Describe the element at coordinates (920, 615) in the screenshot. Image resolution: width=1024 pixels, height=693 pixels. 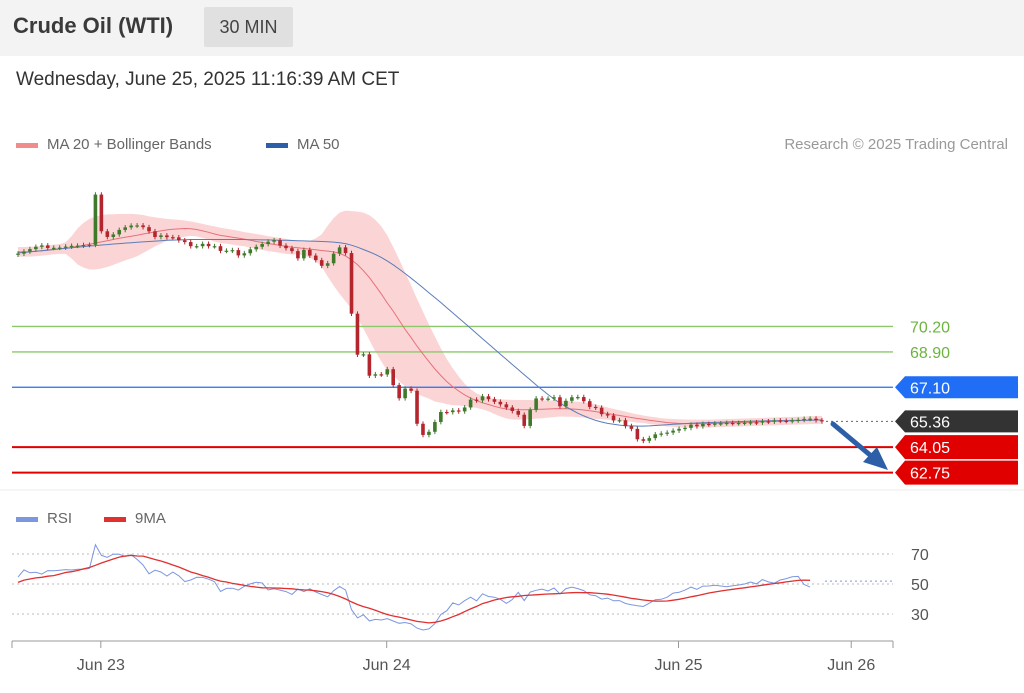
I see `rsi-tick-label: 30` at that location.